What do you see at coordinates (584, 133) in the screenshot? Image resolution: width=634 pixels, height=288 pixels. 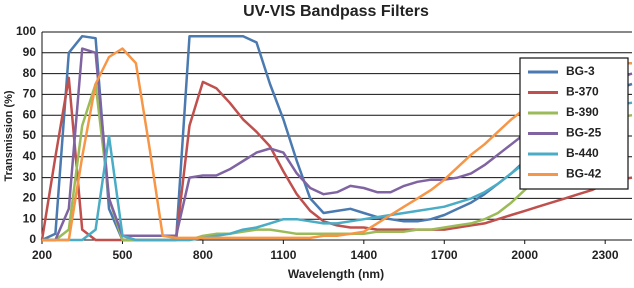 I see `legend-label: BG-25` at bounding box center [584, 133].